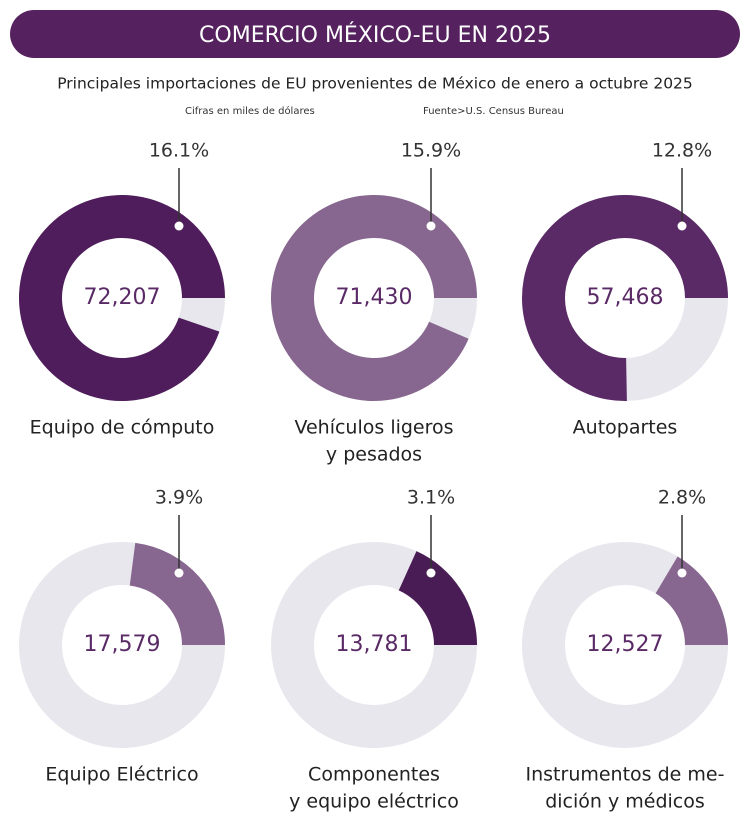 The height and width of the screenshot is (831, 750). I want to click on percent-label: 3.1%, so click(431, 498).